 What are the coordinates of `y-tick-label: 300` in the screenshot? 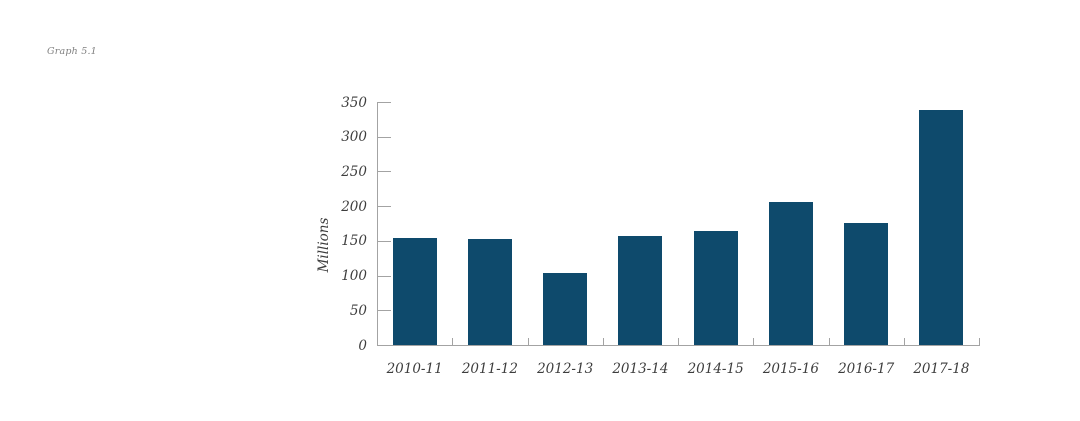 It's located at (354, 137).